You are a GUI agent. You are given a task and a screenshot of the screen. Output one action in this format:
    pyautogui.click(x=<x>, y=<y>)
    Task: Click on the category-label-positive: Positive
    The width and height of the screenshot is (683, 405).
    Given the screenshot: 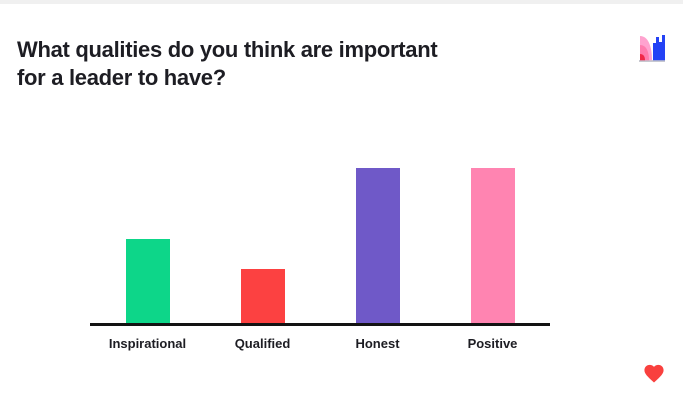 What is the action you would take?
    pyautogui.click(x=492, y=343)
    